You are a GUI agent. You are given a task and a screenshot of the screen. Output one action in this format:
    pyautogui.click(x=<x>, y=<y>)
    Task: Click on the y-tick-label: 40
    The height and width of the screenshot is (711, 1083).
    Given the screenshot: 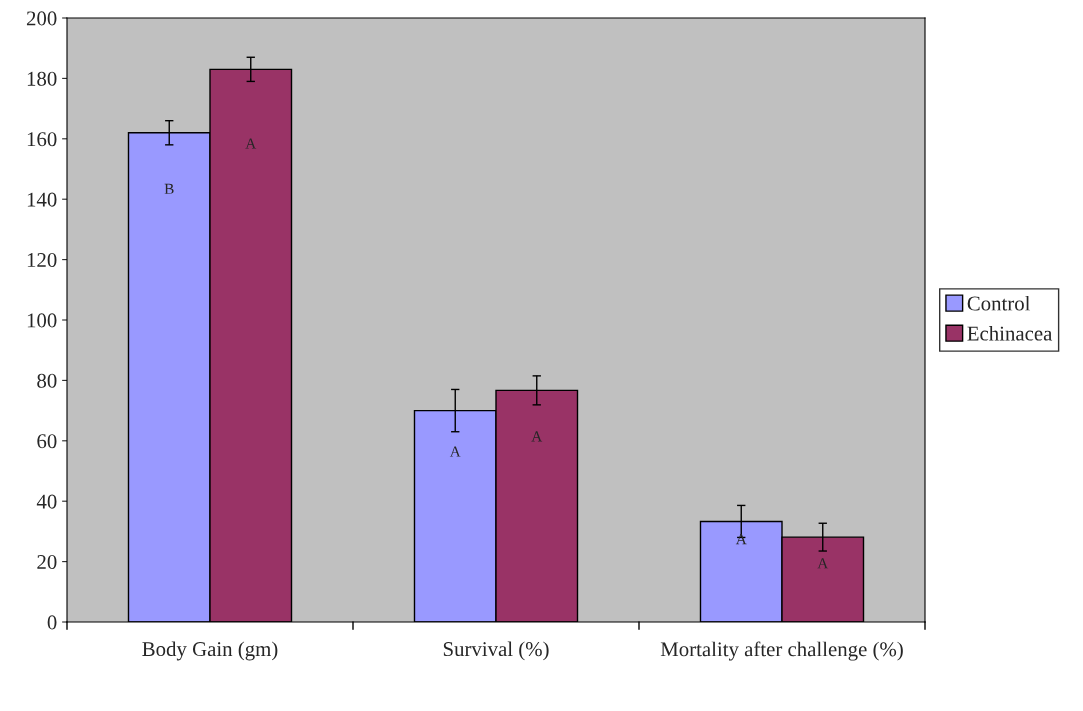 What is the action you would take?
    pyautogui.click(x=46, y=501)
    